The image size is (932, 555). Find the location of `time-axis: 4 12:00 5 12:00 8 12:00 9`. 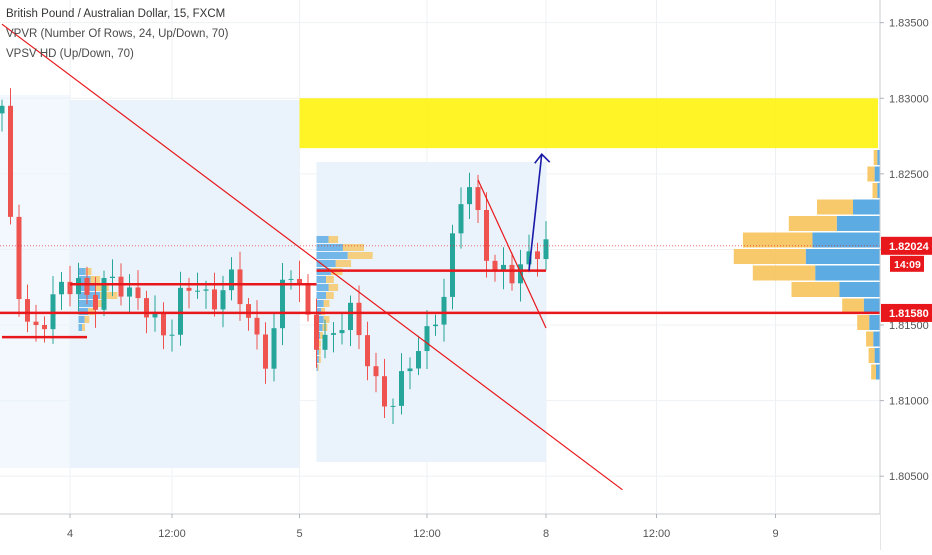

time-axis: 4 12:00 5 12:00 8 12:00 9 is located at coordinates (440, 531).